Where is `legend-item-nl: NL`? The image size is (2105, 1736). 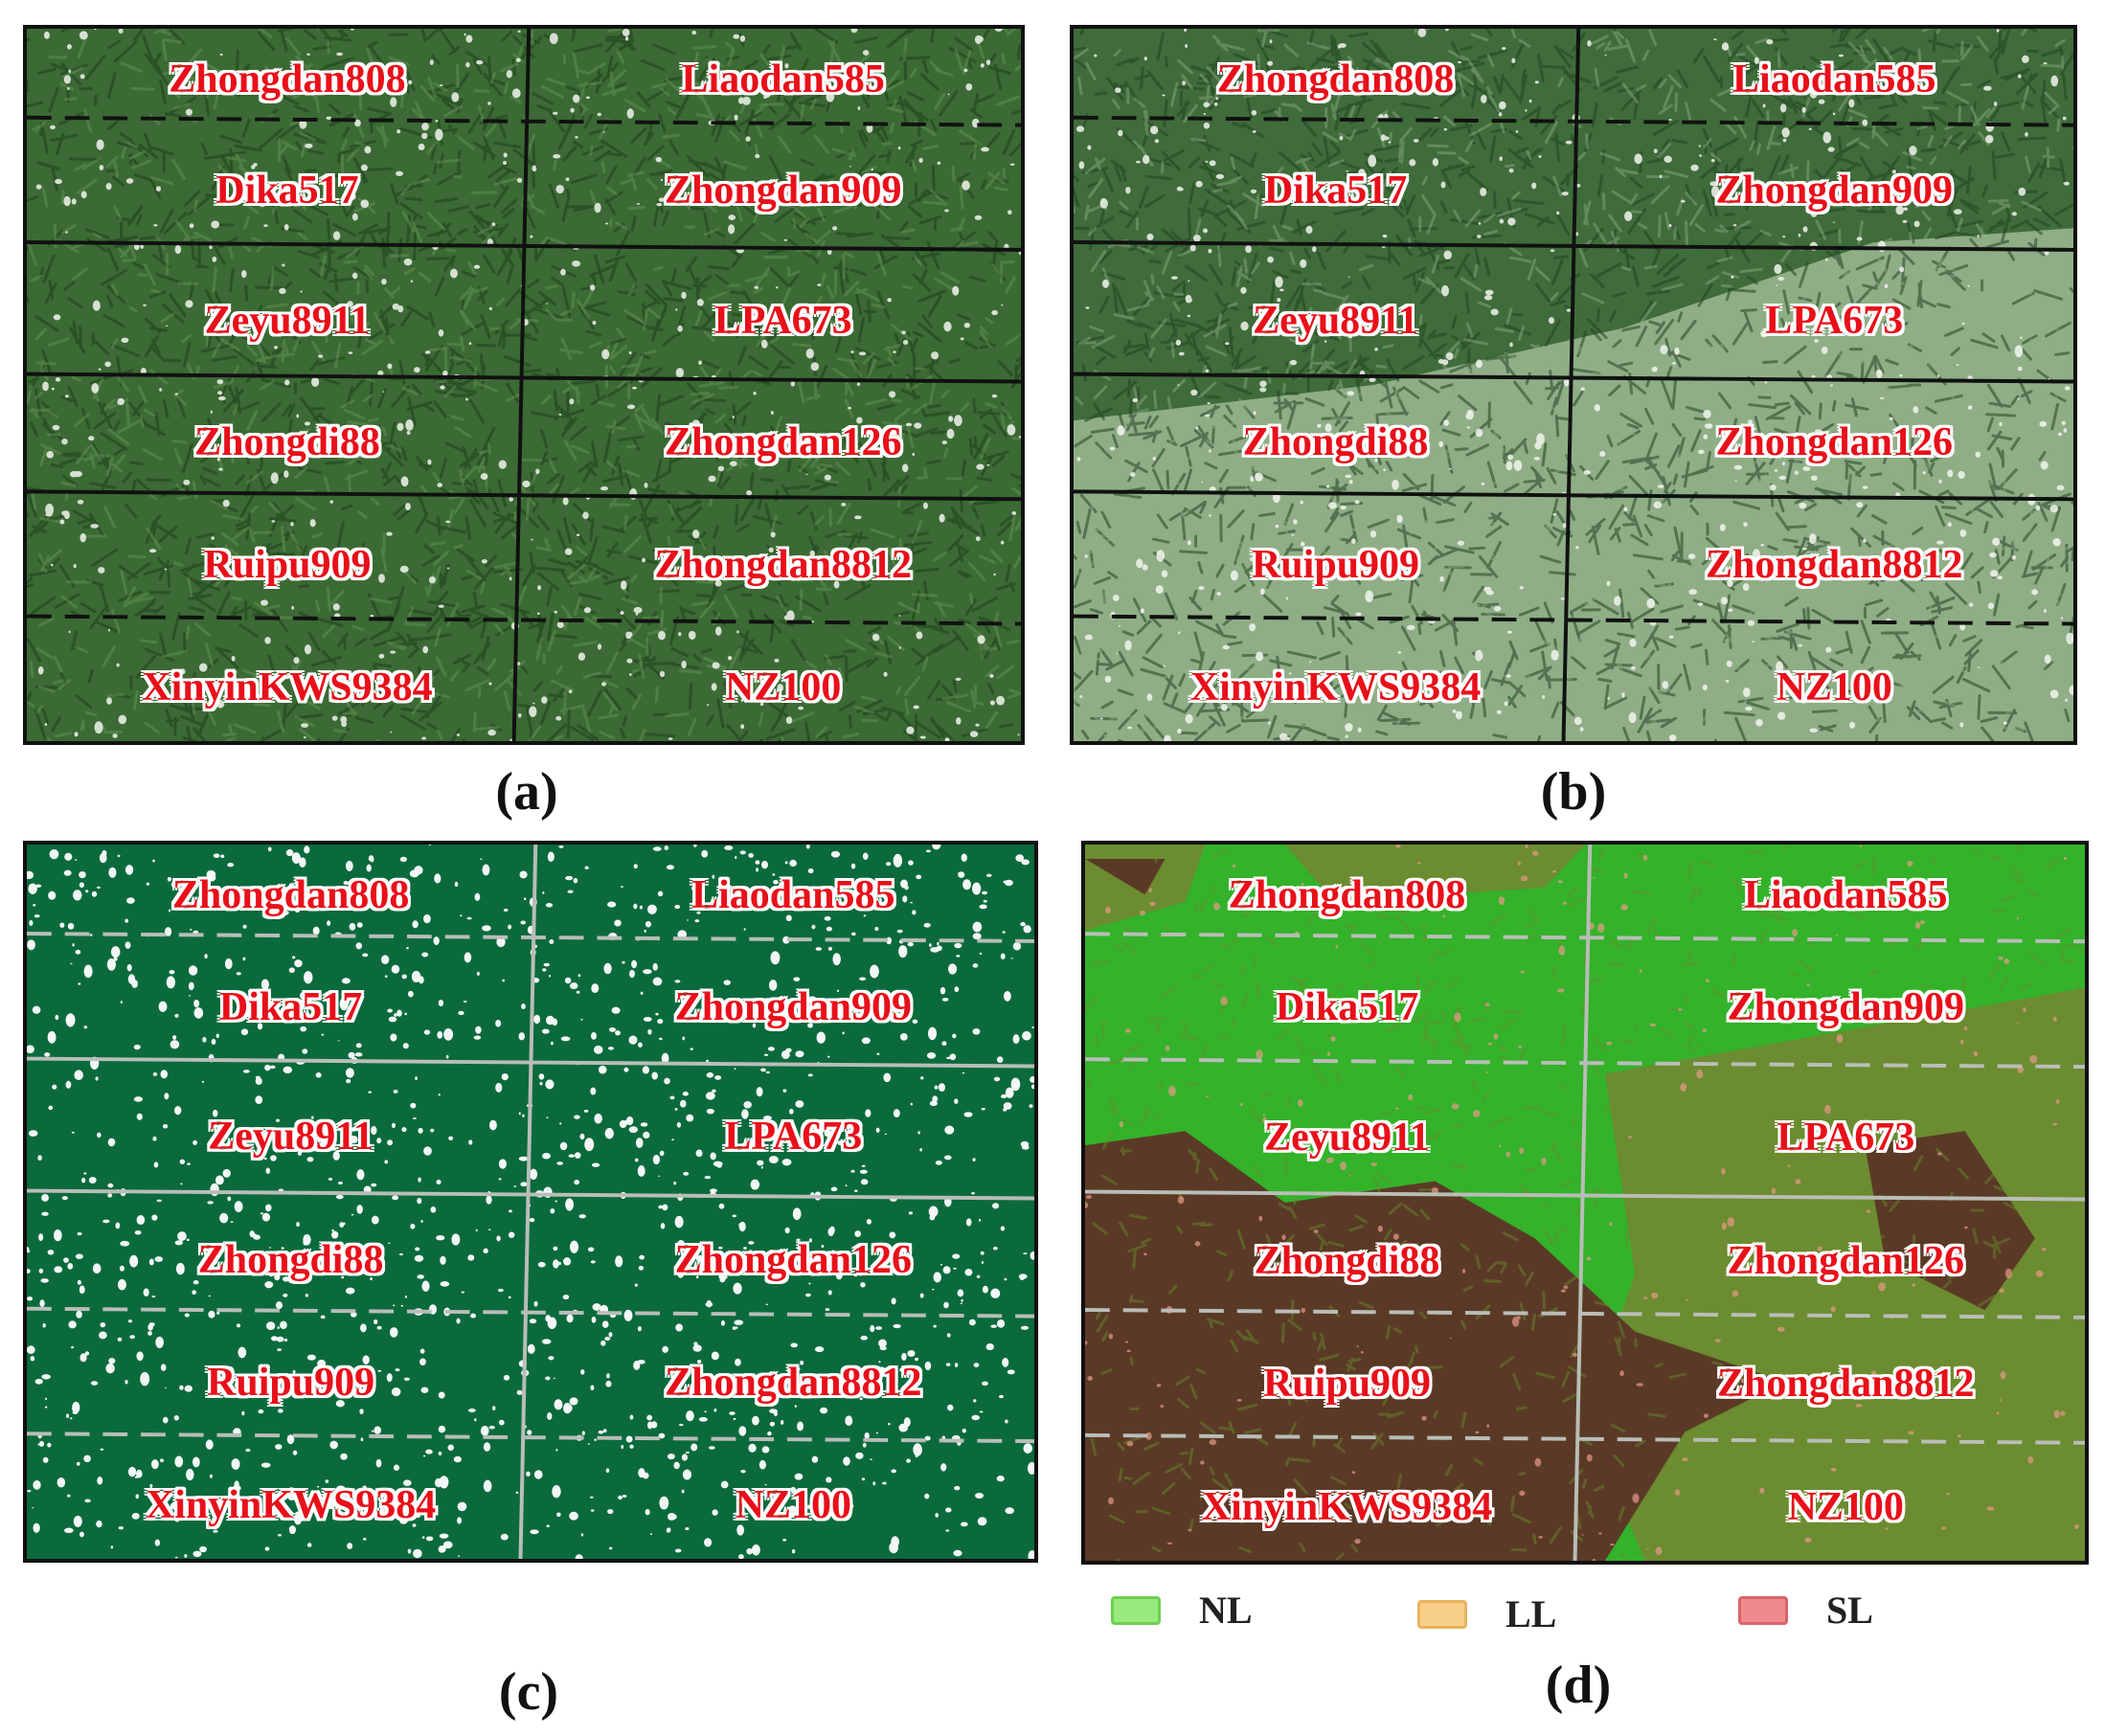 legend-item-nl: NL is located at coordinates (1182, 1610).